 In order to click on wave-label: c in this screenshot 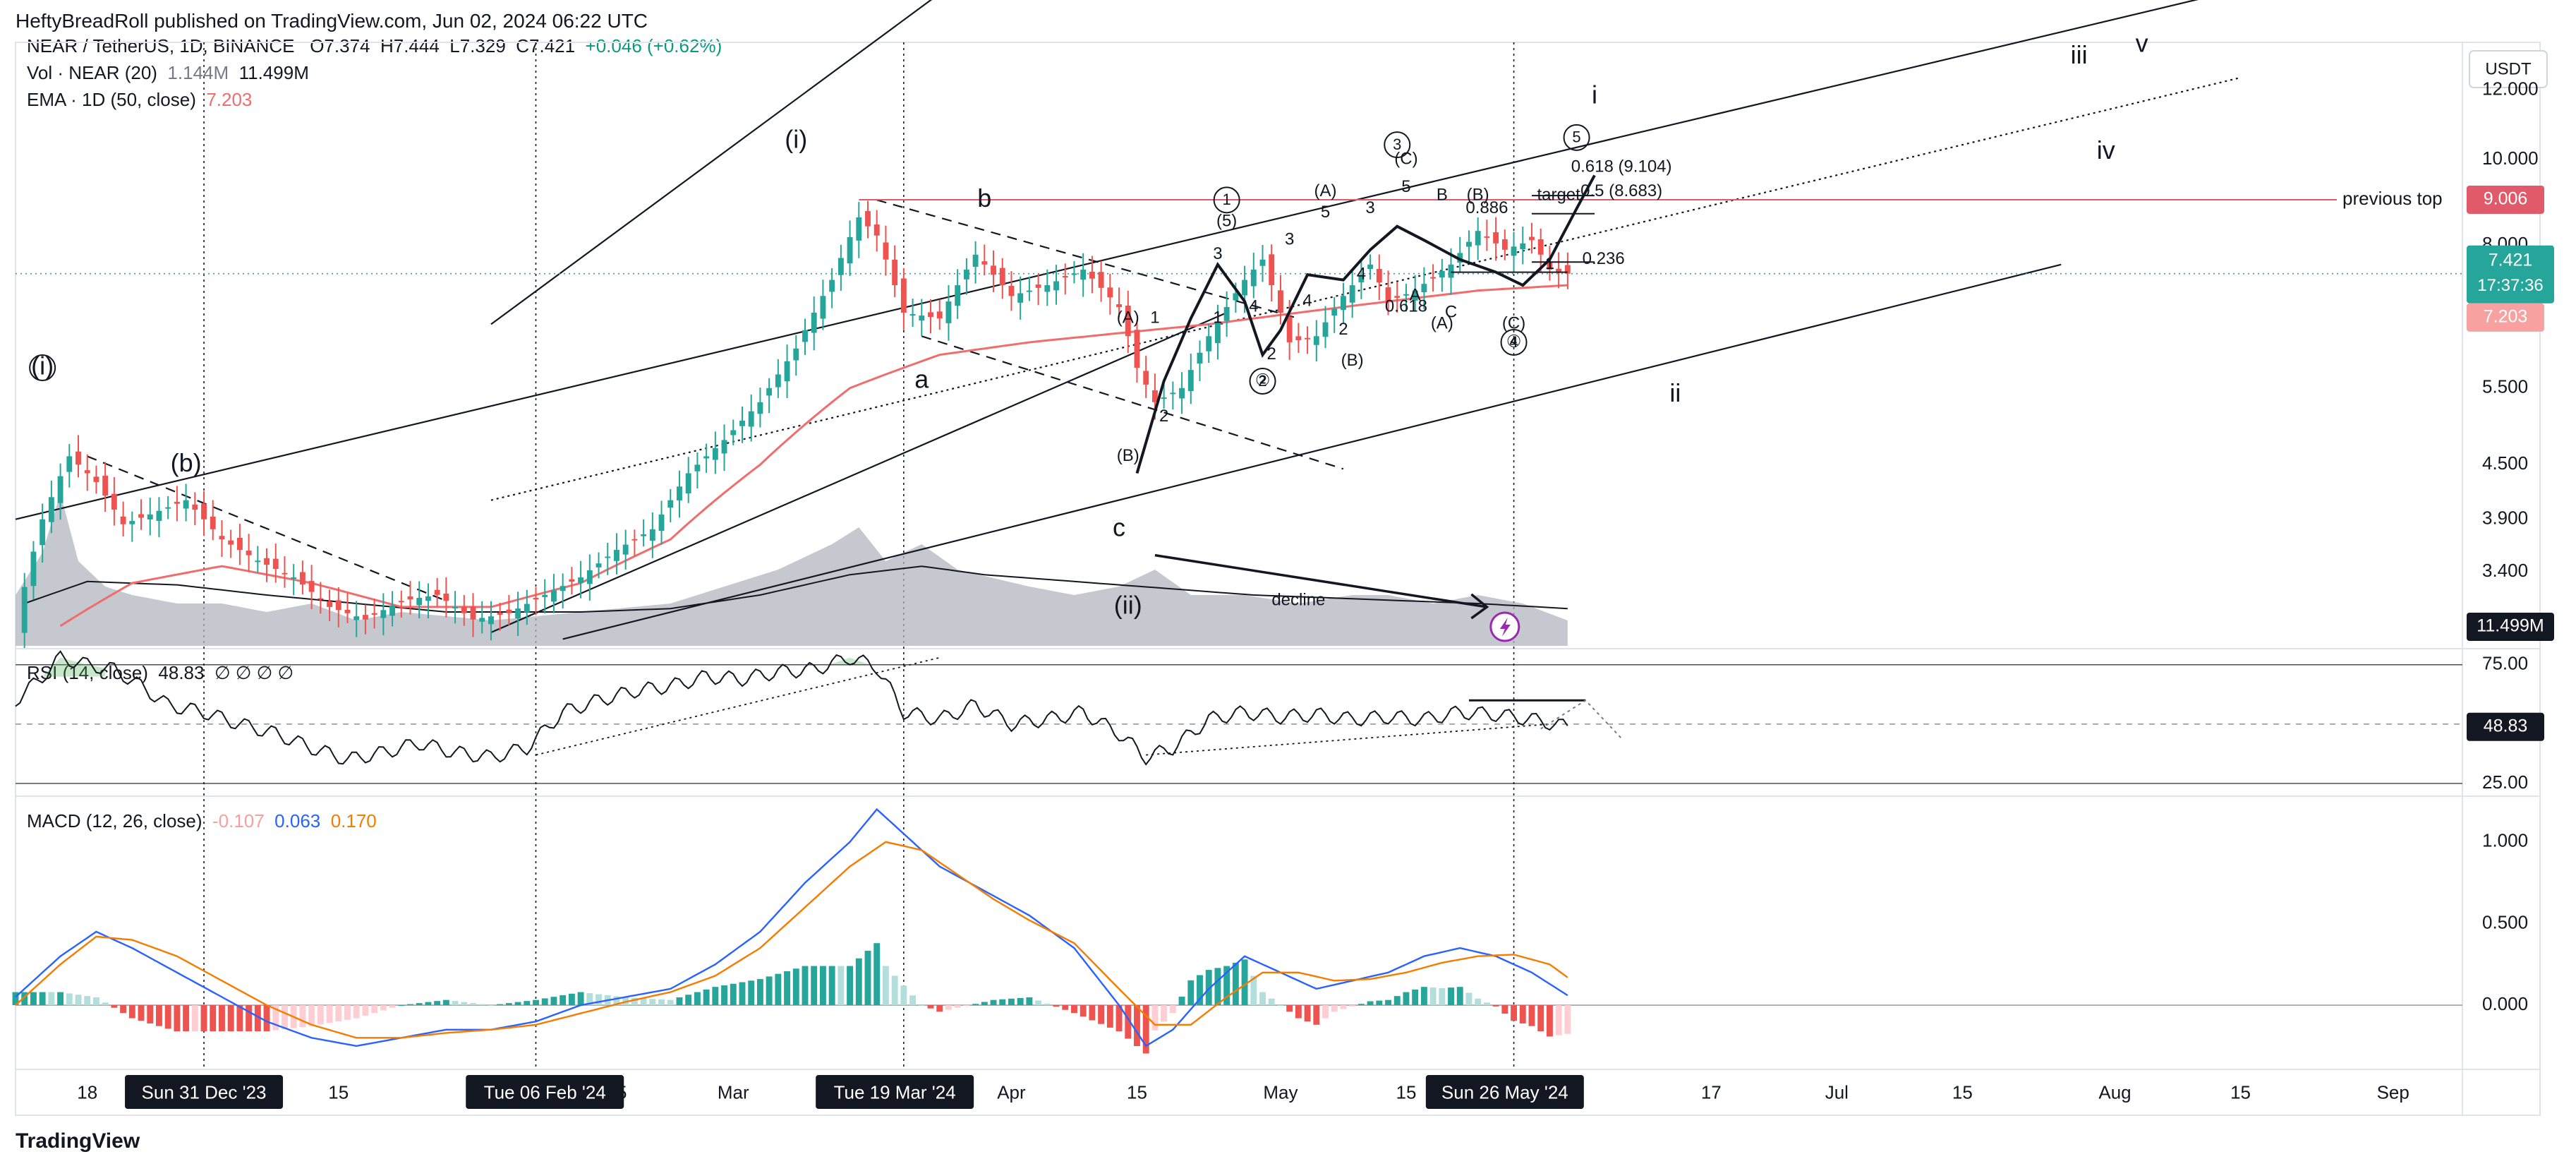, I will do `click(1119, 526)`.